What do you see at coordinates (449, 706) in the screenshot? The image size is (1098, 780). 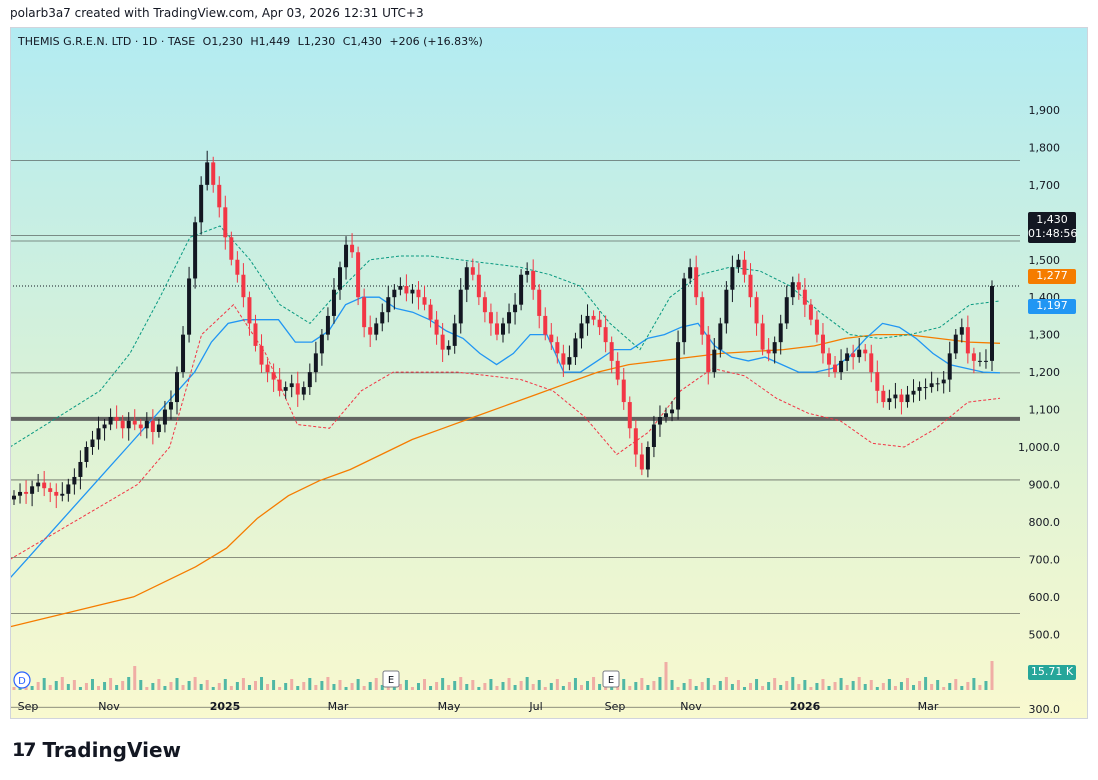 I see `time-tick-label: May` at bounding box center [449, 706].